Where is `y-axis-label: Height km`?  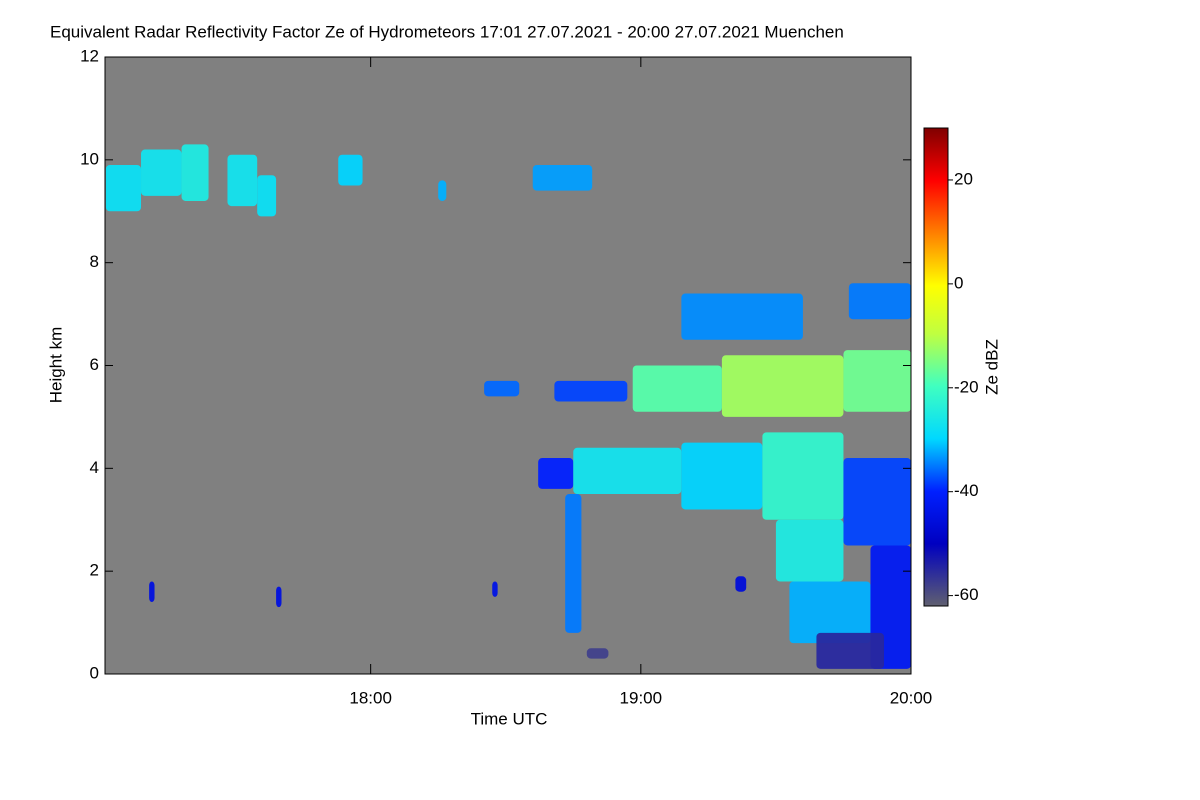
y-axis-label: Height km is located at coordinates (55, 365).